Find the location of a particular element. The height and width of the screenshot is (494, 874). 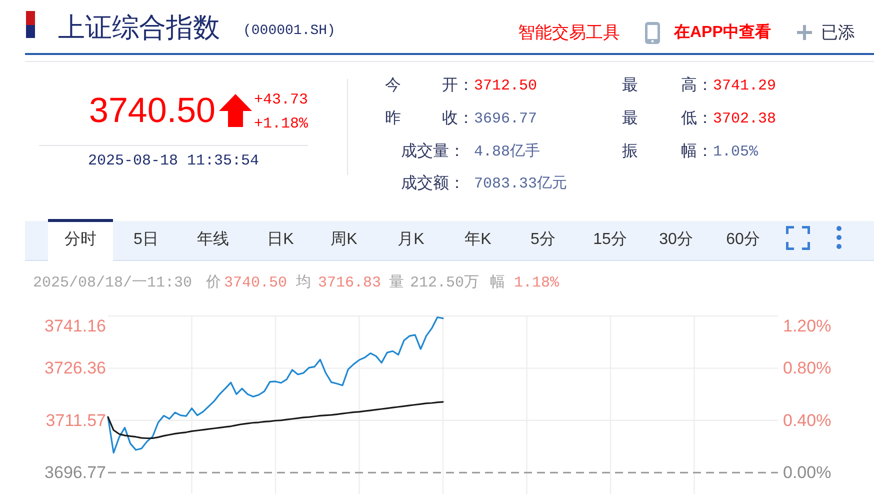

text: 3696.77 is located at coordinates (506, 119).